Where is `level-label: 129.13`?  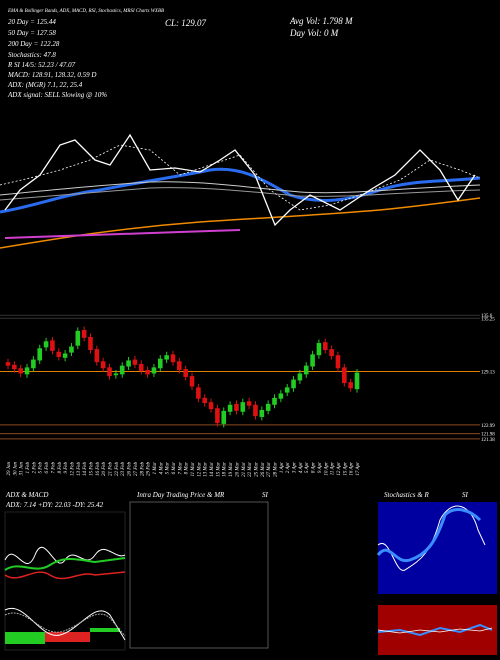
level-label: 129.13 is located at coordinates (488, 372).